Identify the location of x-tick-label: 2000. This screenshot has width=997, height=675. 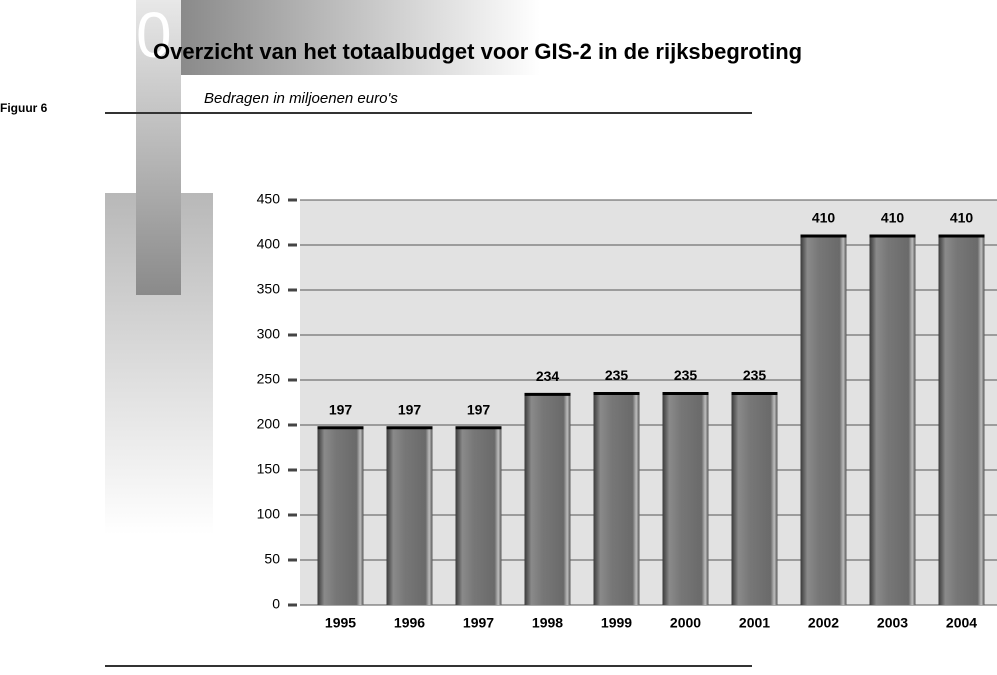
(685, 623).